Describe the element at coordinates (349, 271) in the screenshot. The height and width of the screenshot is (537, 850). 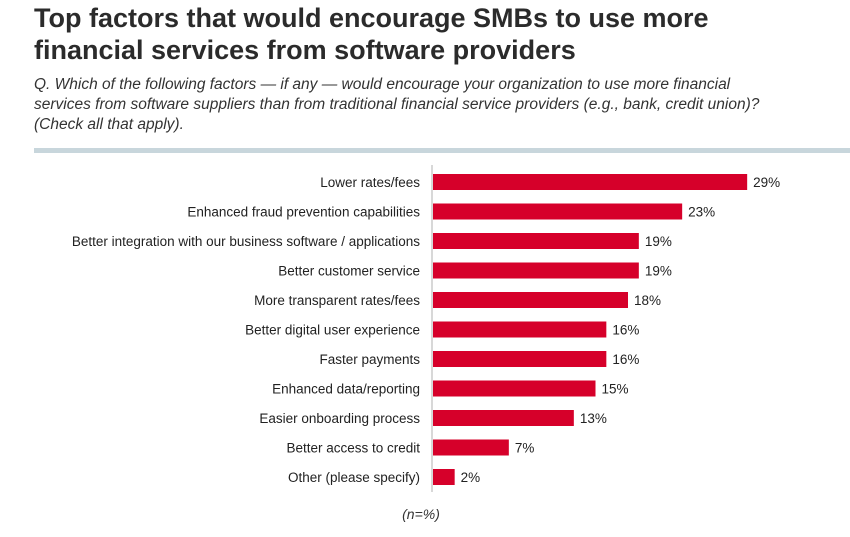
I see `category-label: Better customer service` at that location.